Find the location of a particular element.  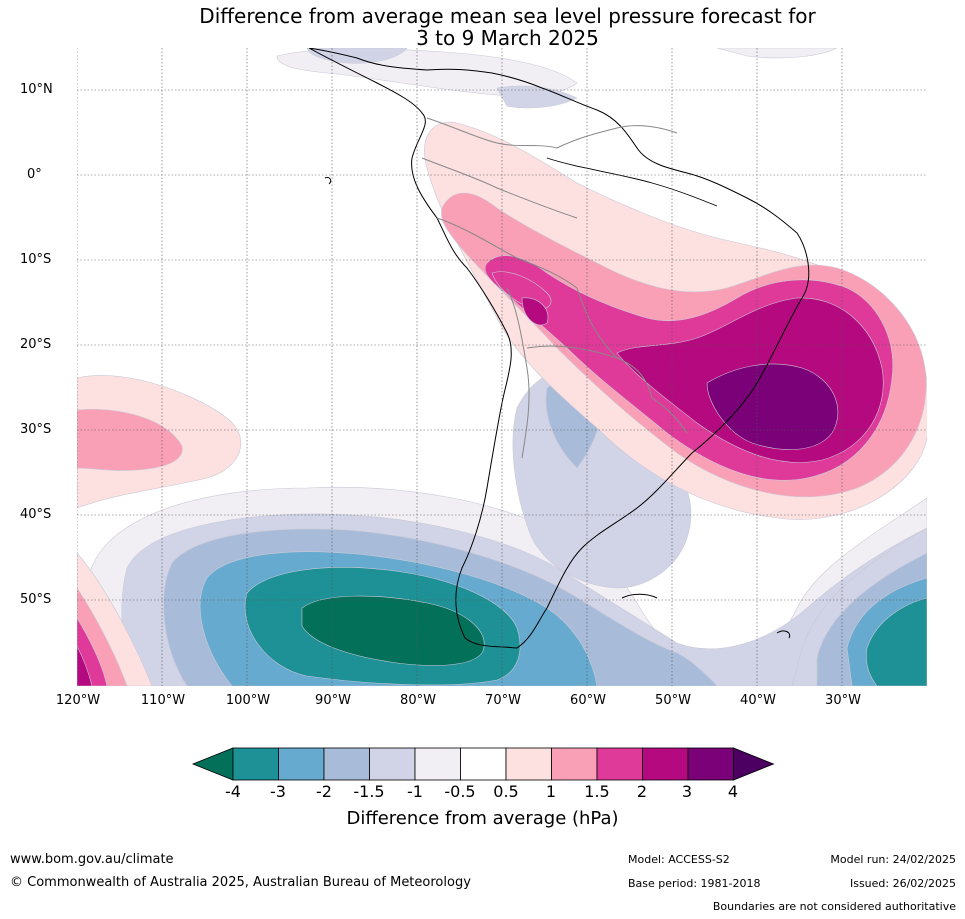

lon-label-120w: 120°W is located at coordinates (78, 700).